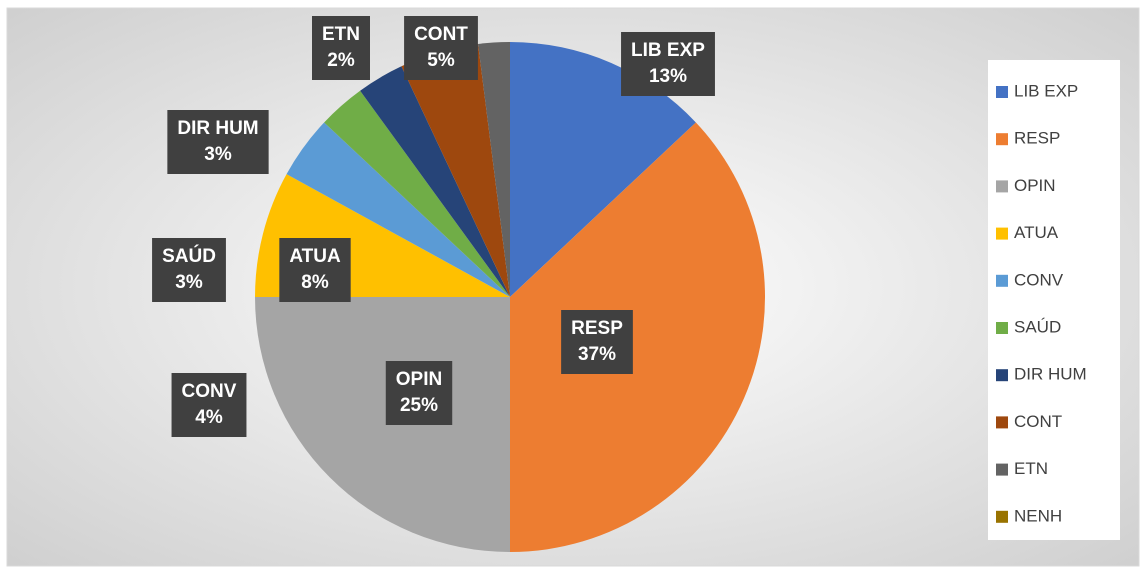  Describe the element at coordinates (1035, 185) in the screenshot. I see `legend-label: OPIN` at that location.